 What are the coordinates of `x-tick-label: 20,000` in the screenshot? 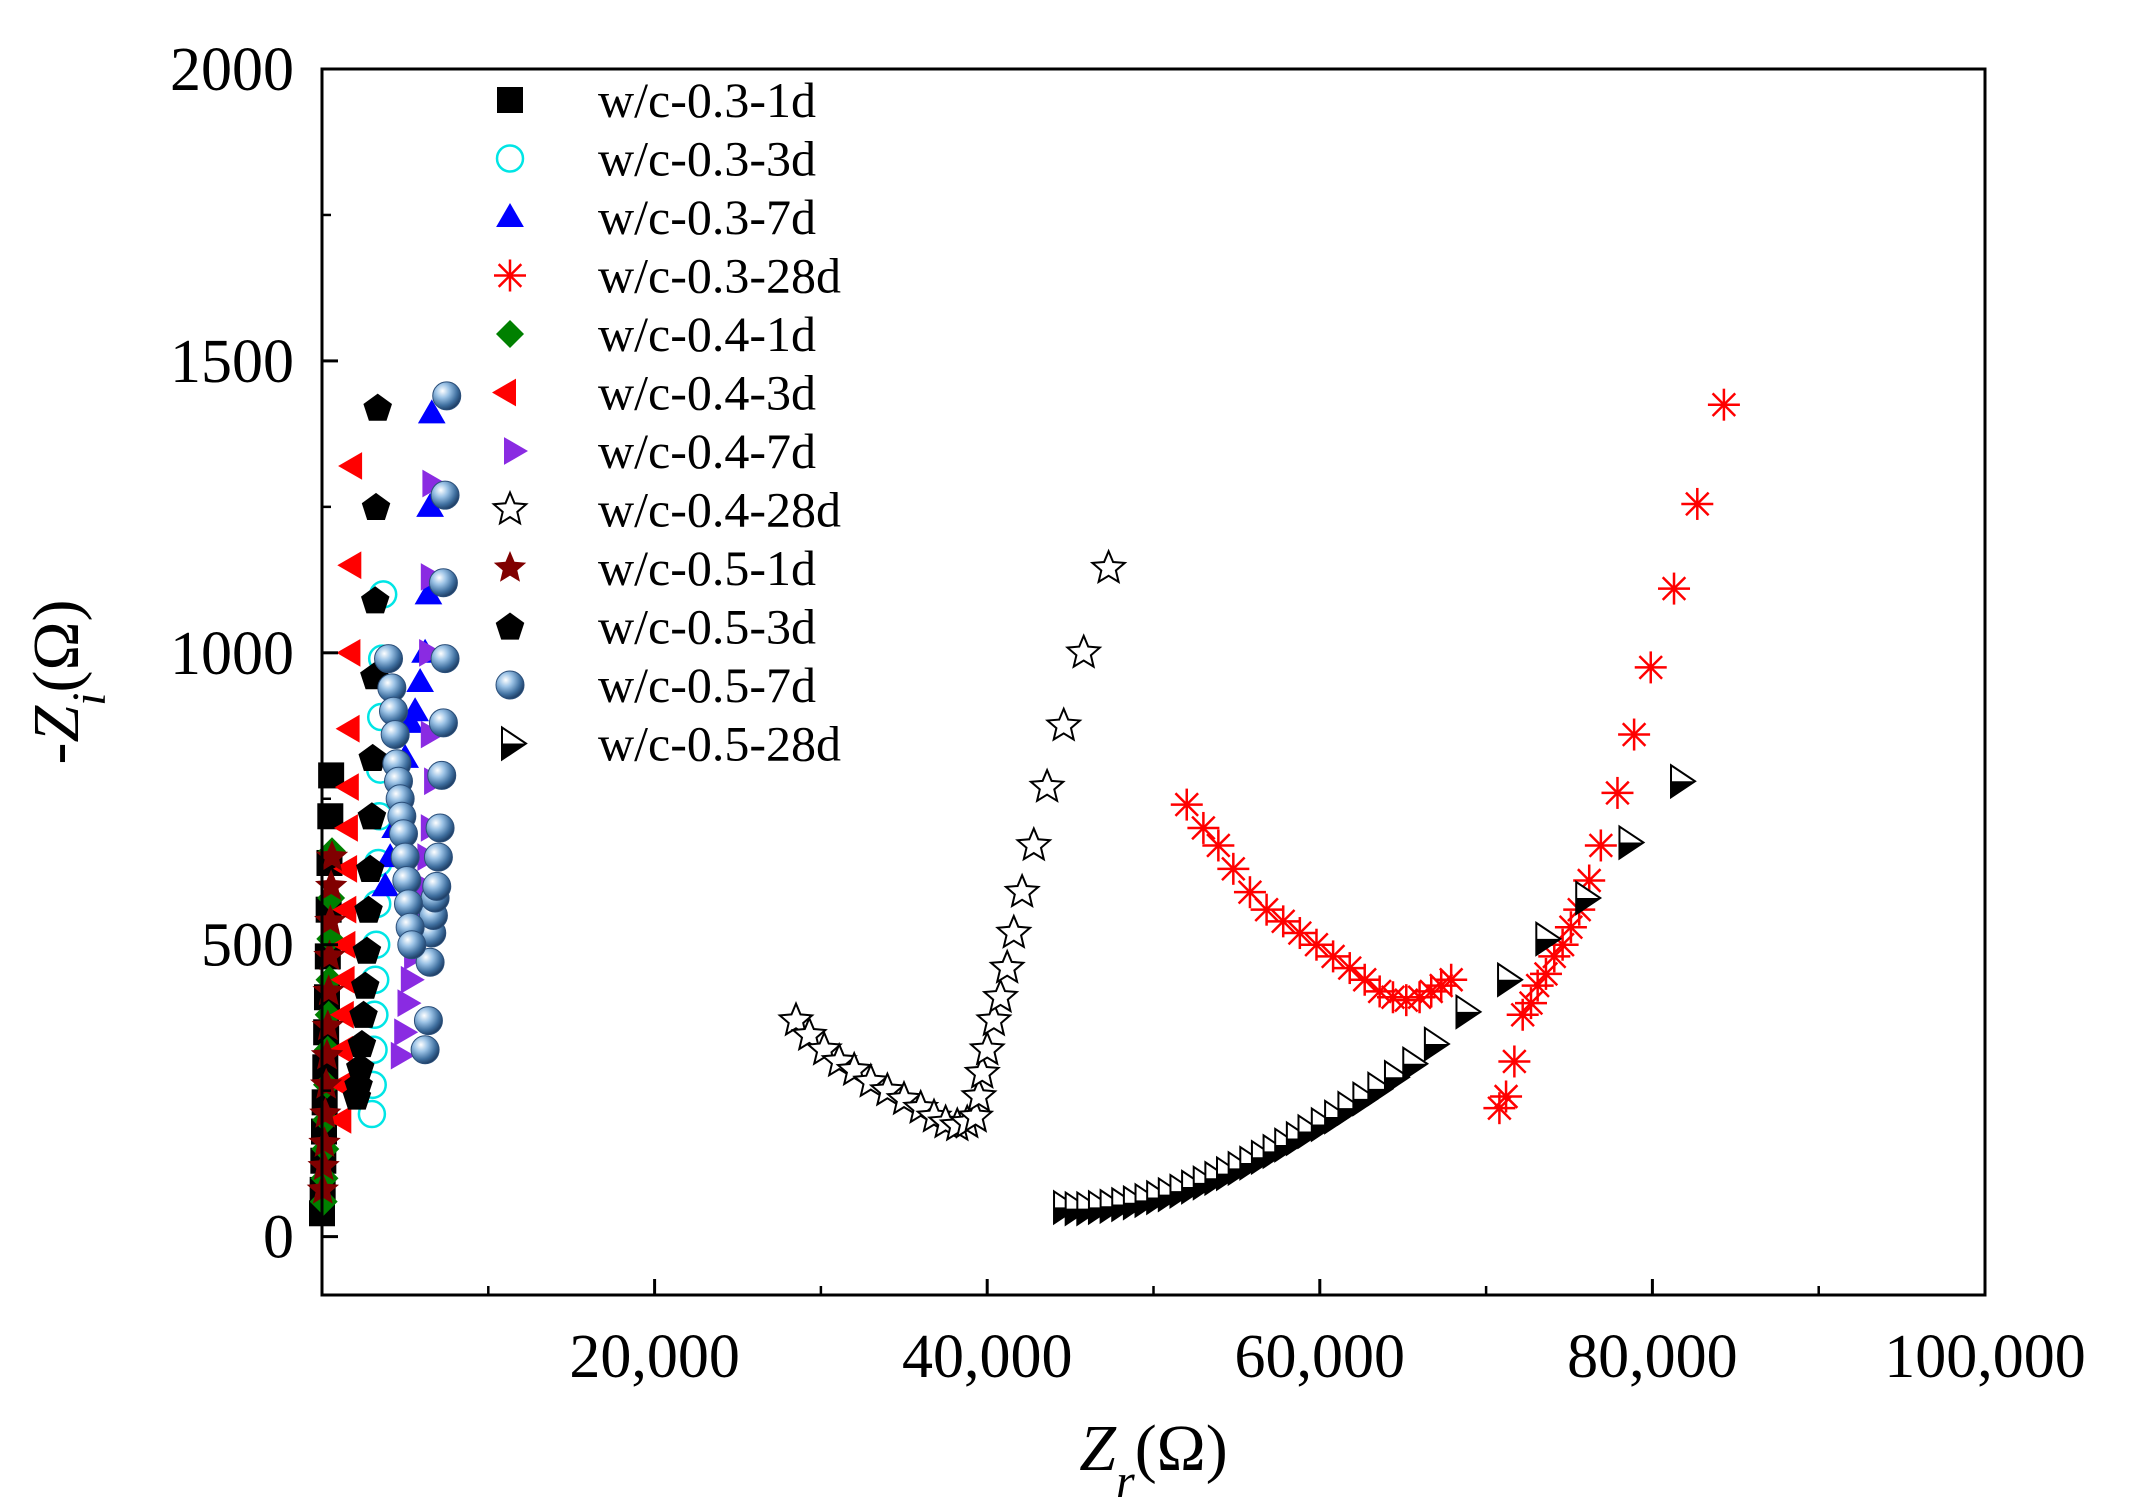 It's located at (654, 1357).